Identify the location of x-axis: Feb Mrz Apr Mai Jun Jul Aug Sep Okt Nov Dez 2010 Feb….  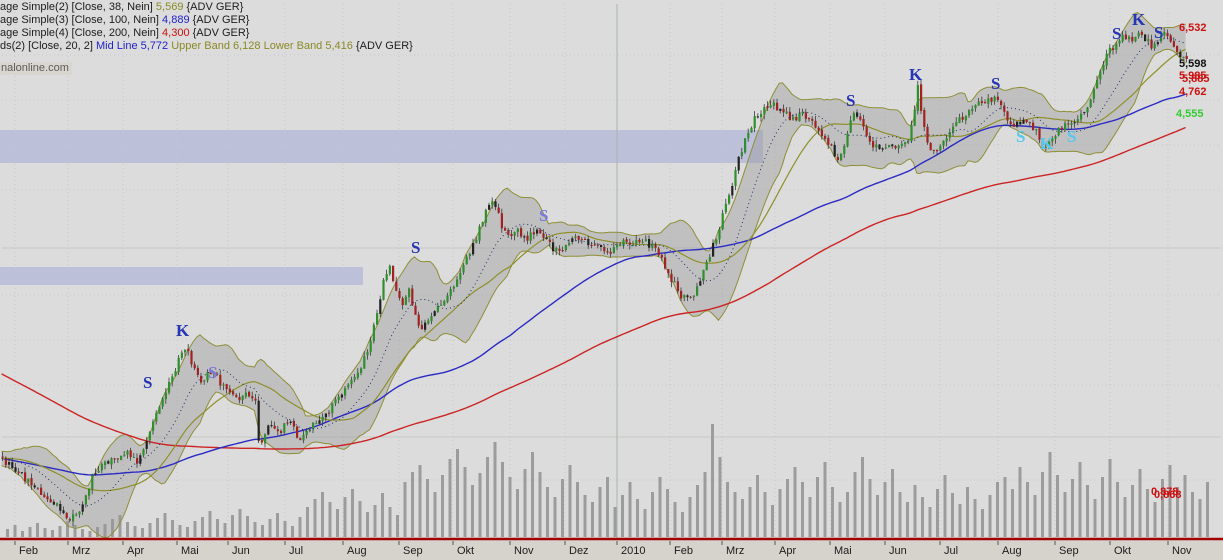
(611, 548).